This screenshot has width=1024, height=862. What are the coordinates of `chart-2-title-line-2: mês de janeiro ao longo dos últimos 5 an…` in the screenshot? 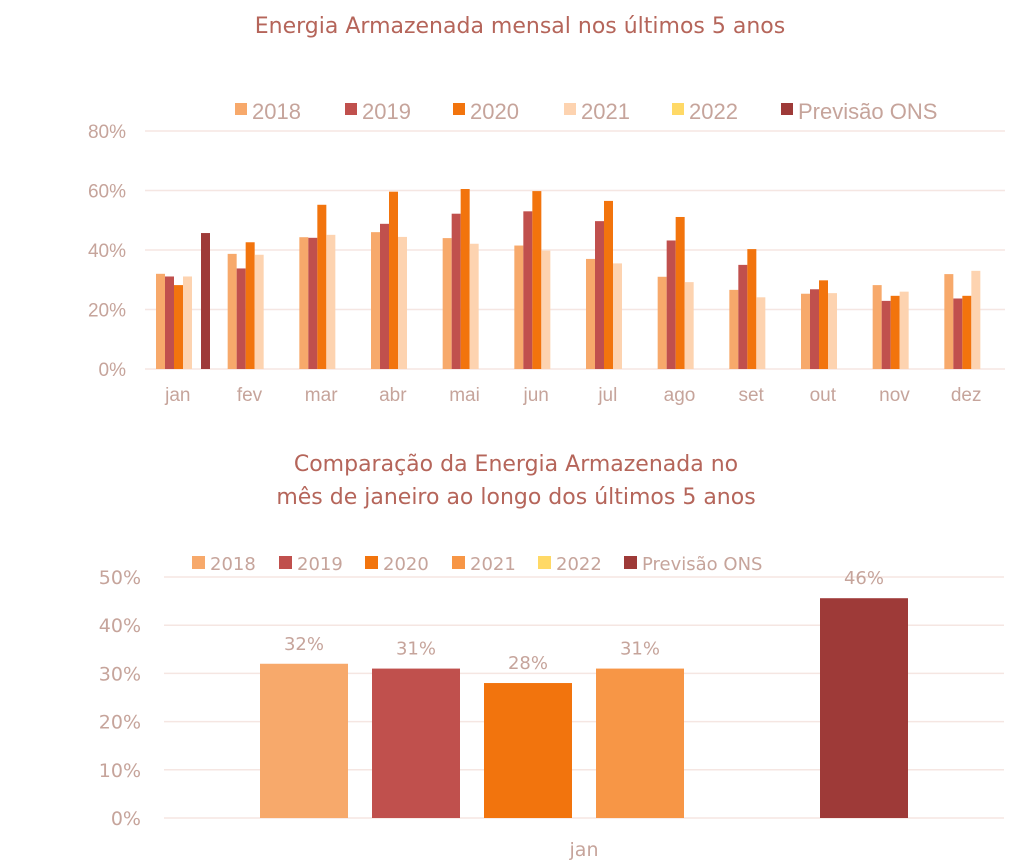 It's located at (516, 497).